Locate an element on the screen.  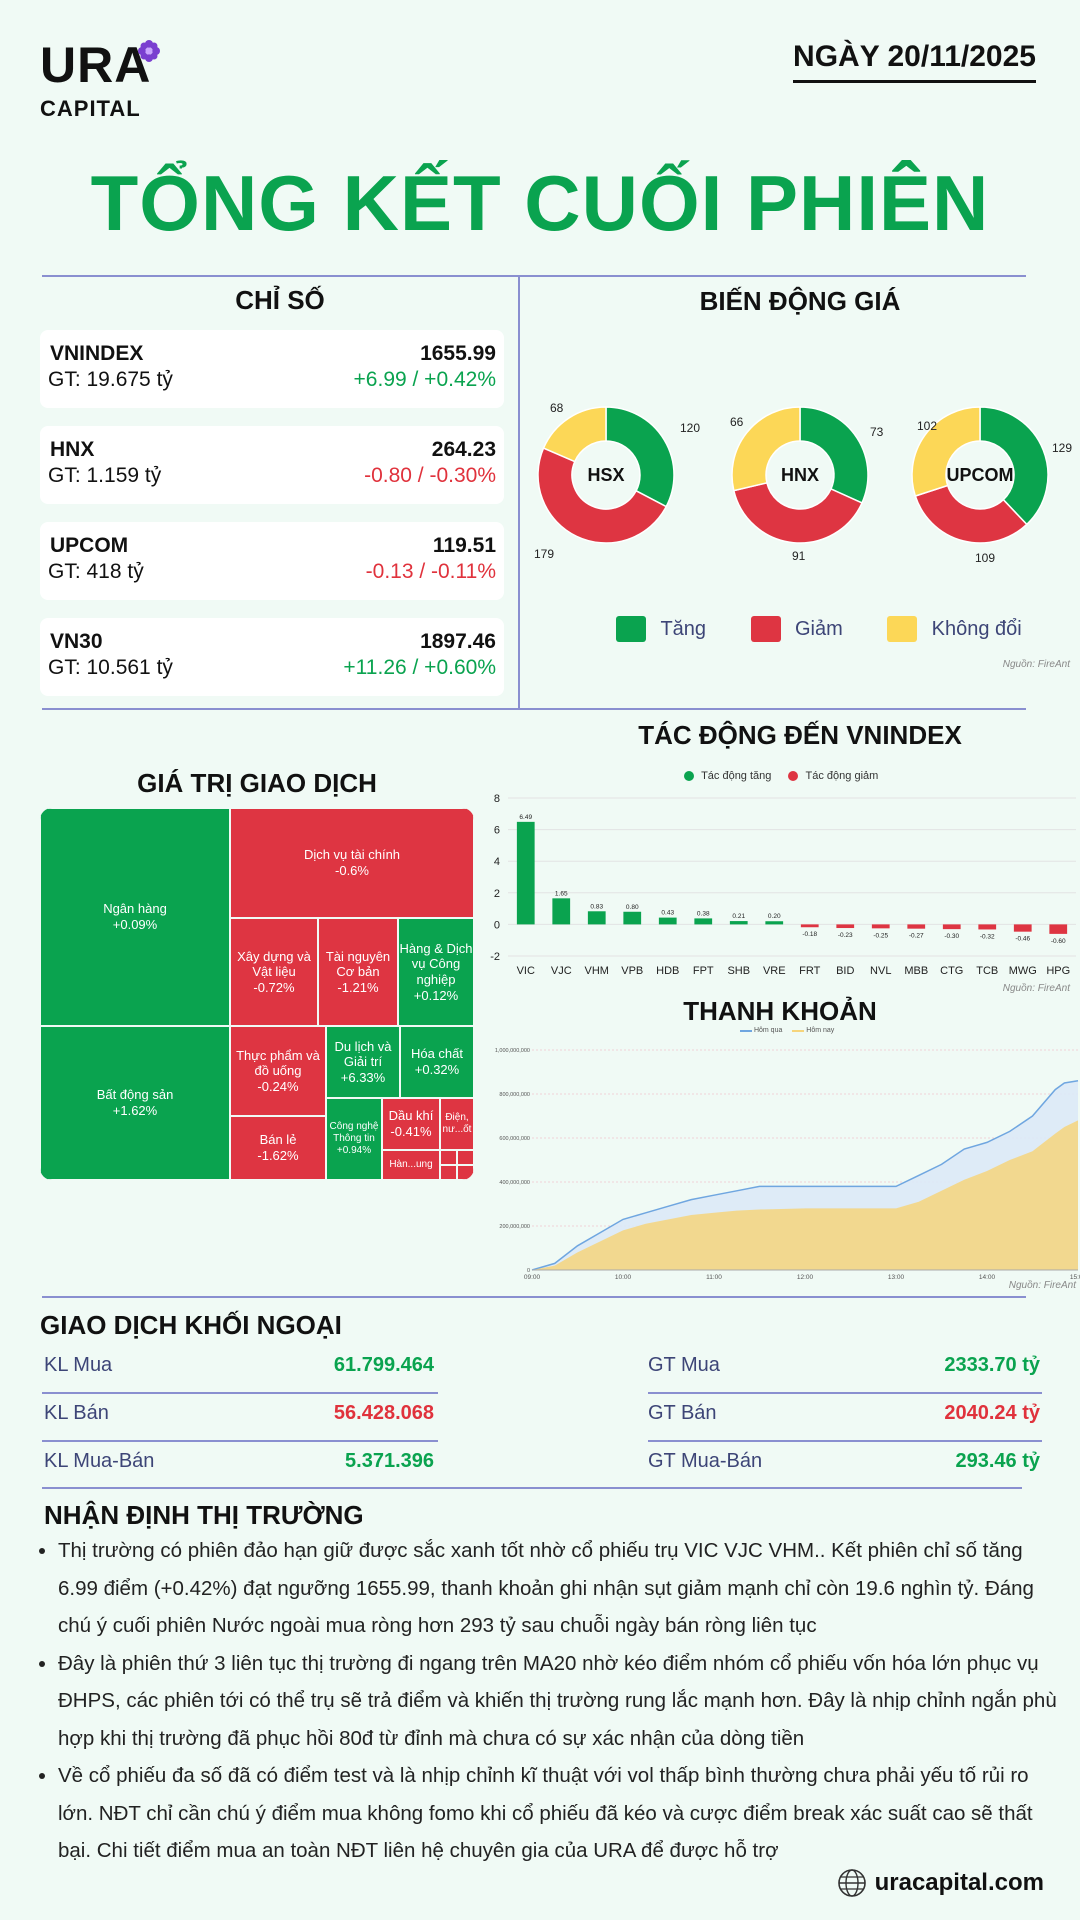
x-tick-label: CTG is located at coordinates (951, 971).